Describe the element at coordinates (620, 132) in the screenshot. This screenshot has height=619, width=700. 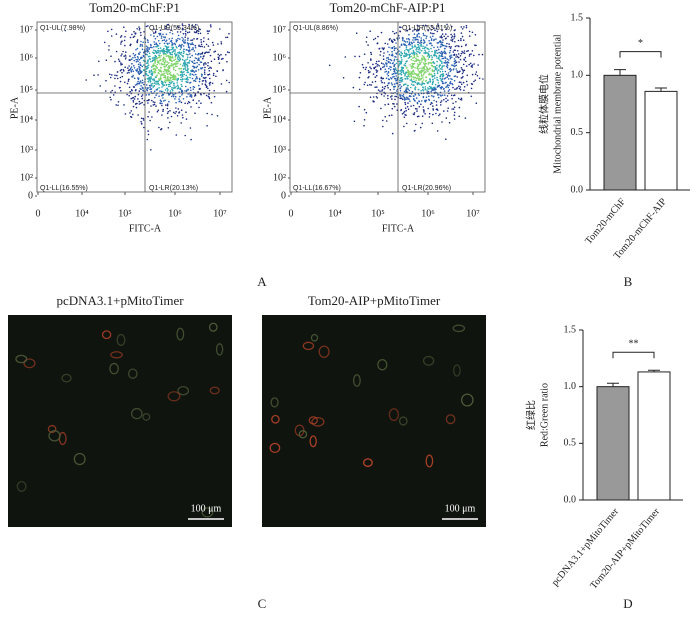
I see `bar` at that location.